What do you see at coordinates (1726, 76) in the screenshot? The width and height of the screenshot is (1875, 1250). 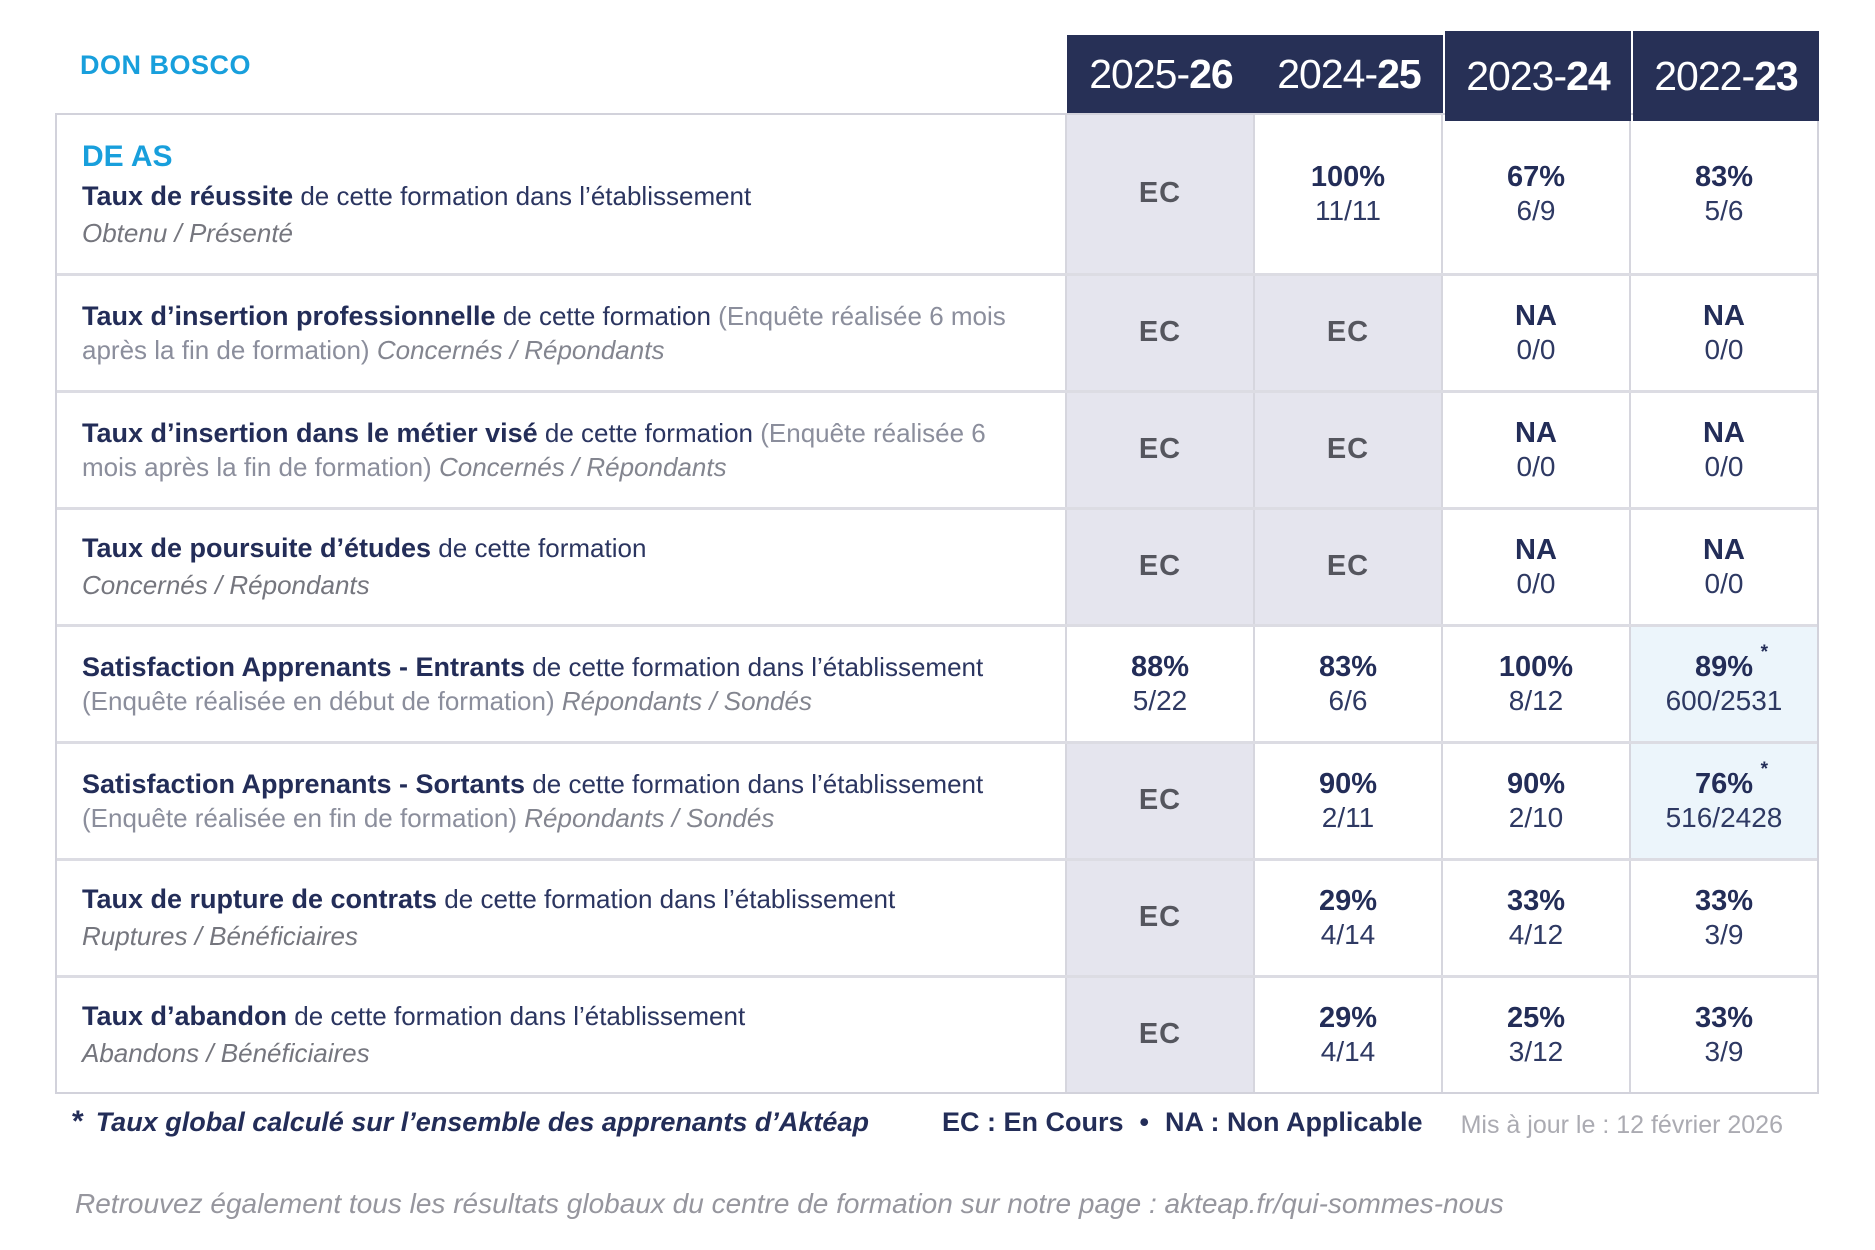 I see `year-col-2022-23: 2022- 23` at bounding box center [1726, 76].